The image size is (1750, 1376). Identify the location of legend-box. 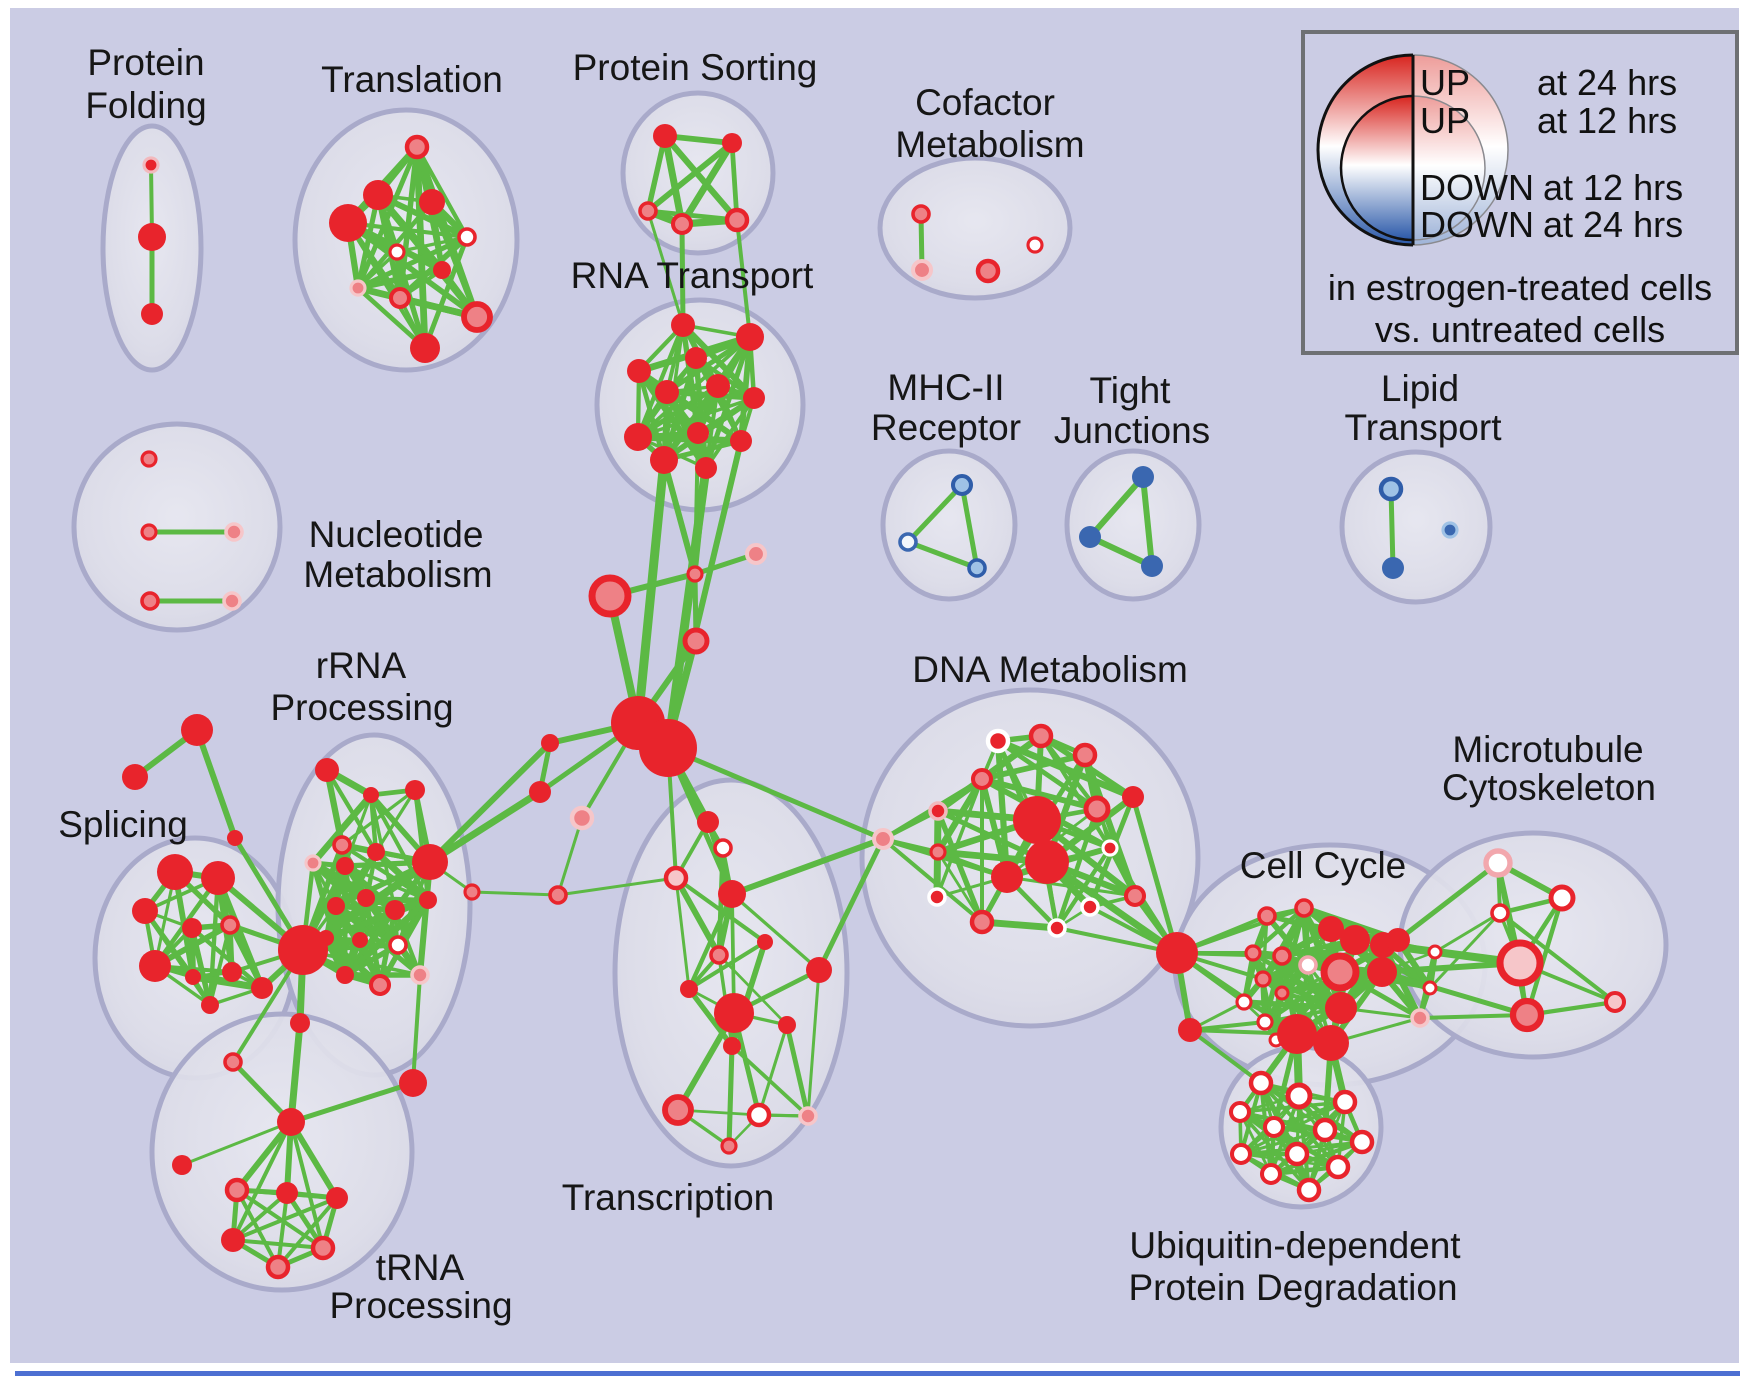
(1520, 192).